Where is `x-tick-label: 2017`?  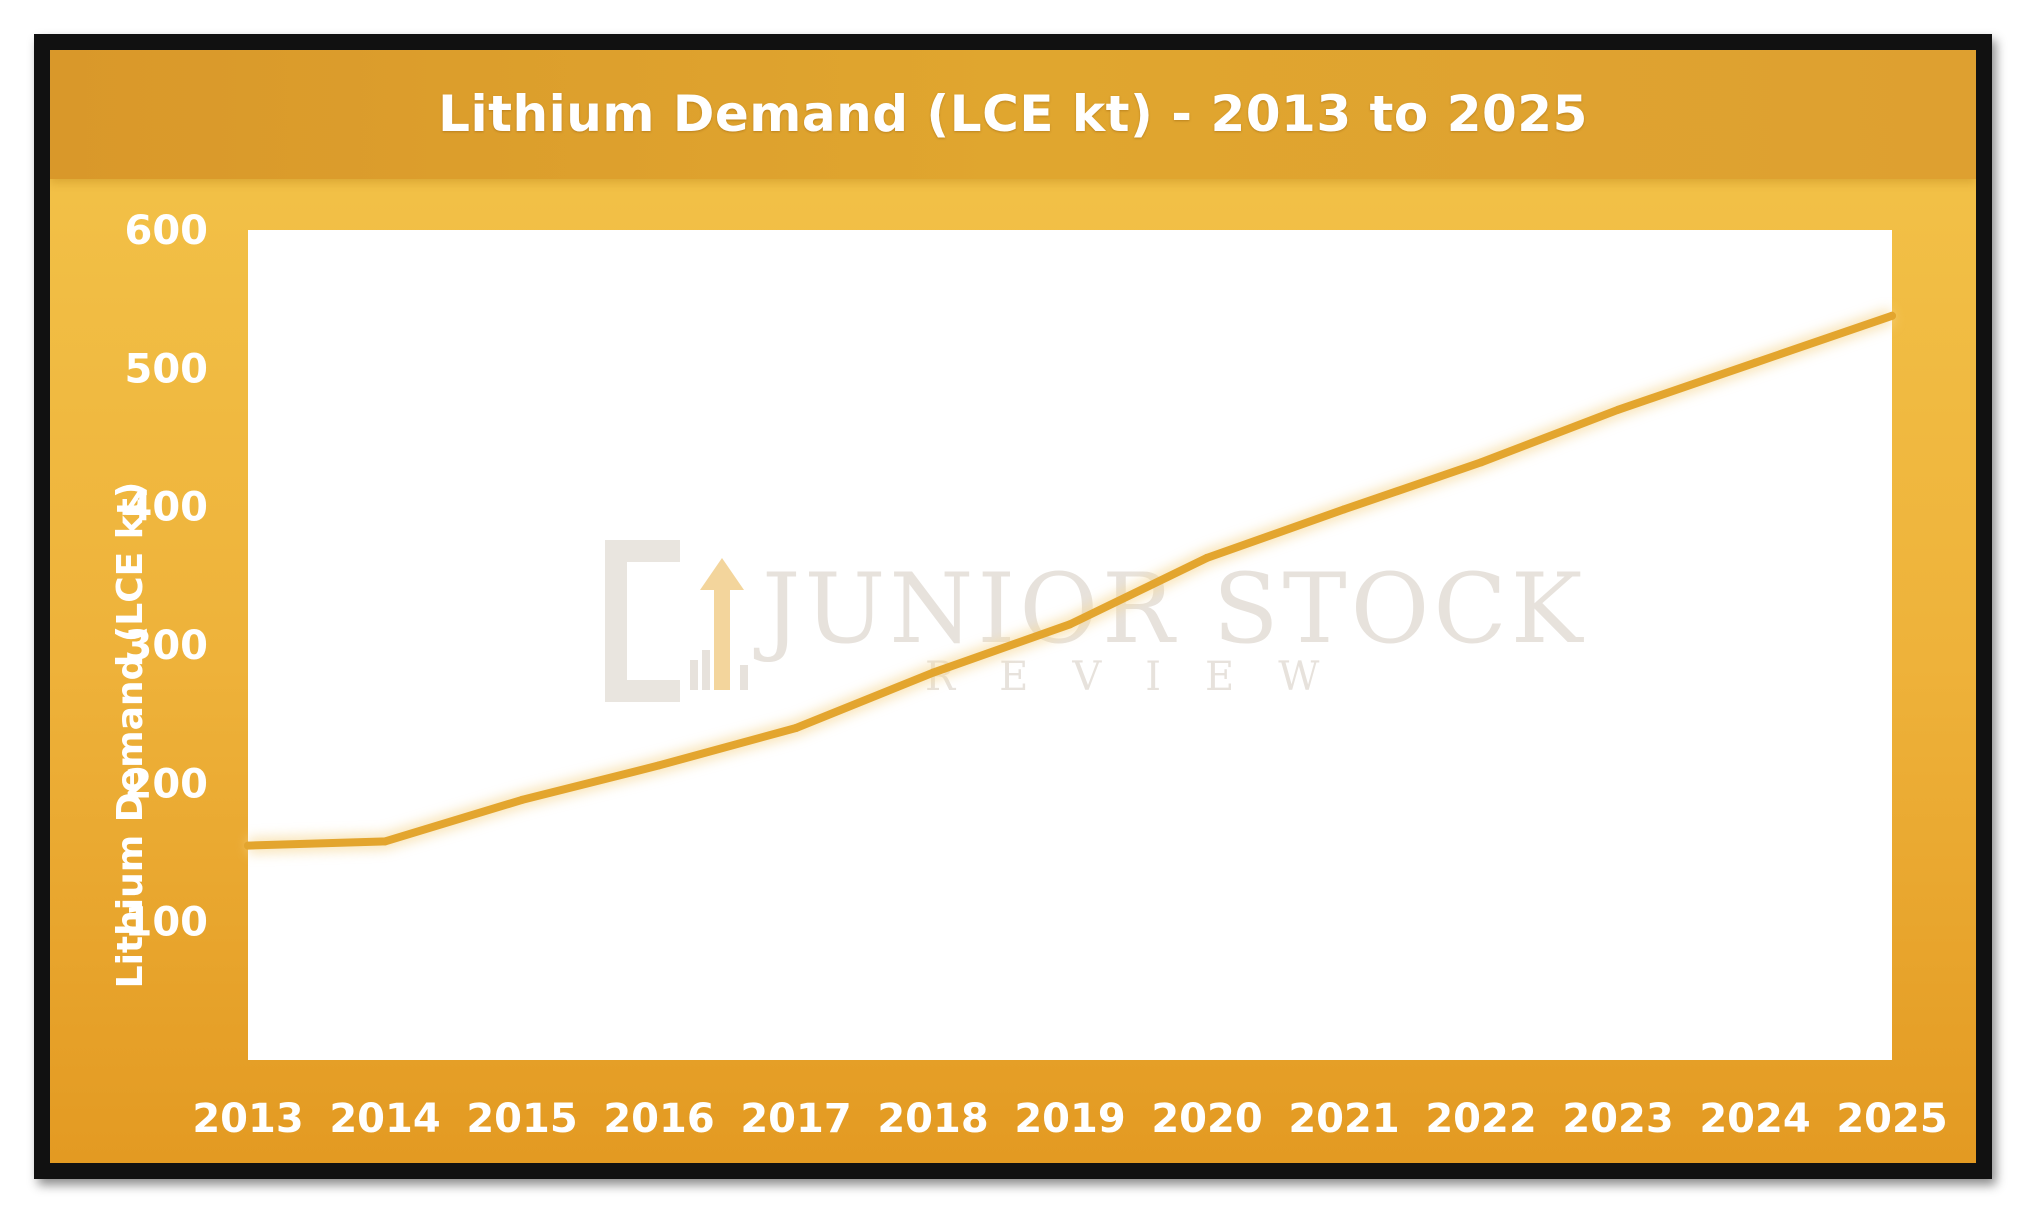
x-tick-label: 2017 is located at coordinates (795, 1119).